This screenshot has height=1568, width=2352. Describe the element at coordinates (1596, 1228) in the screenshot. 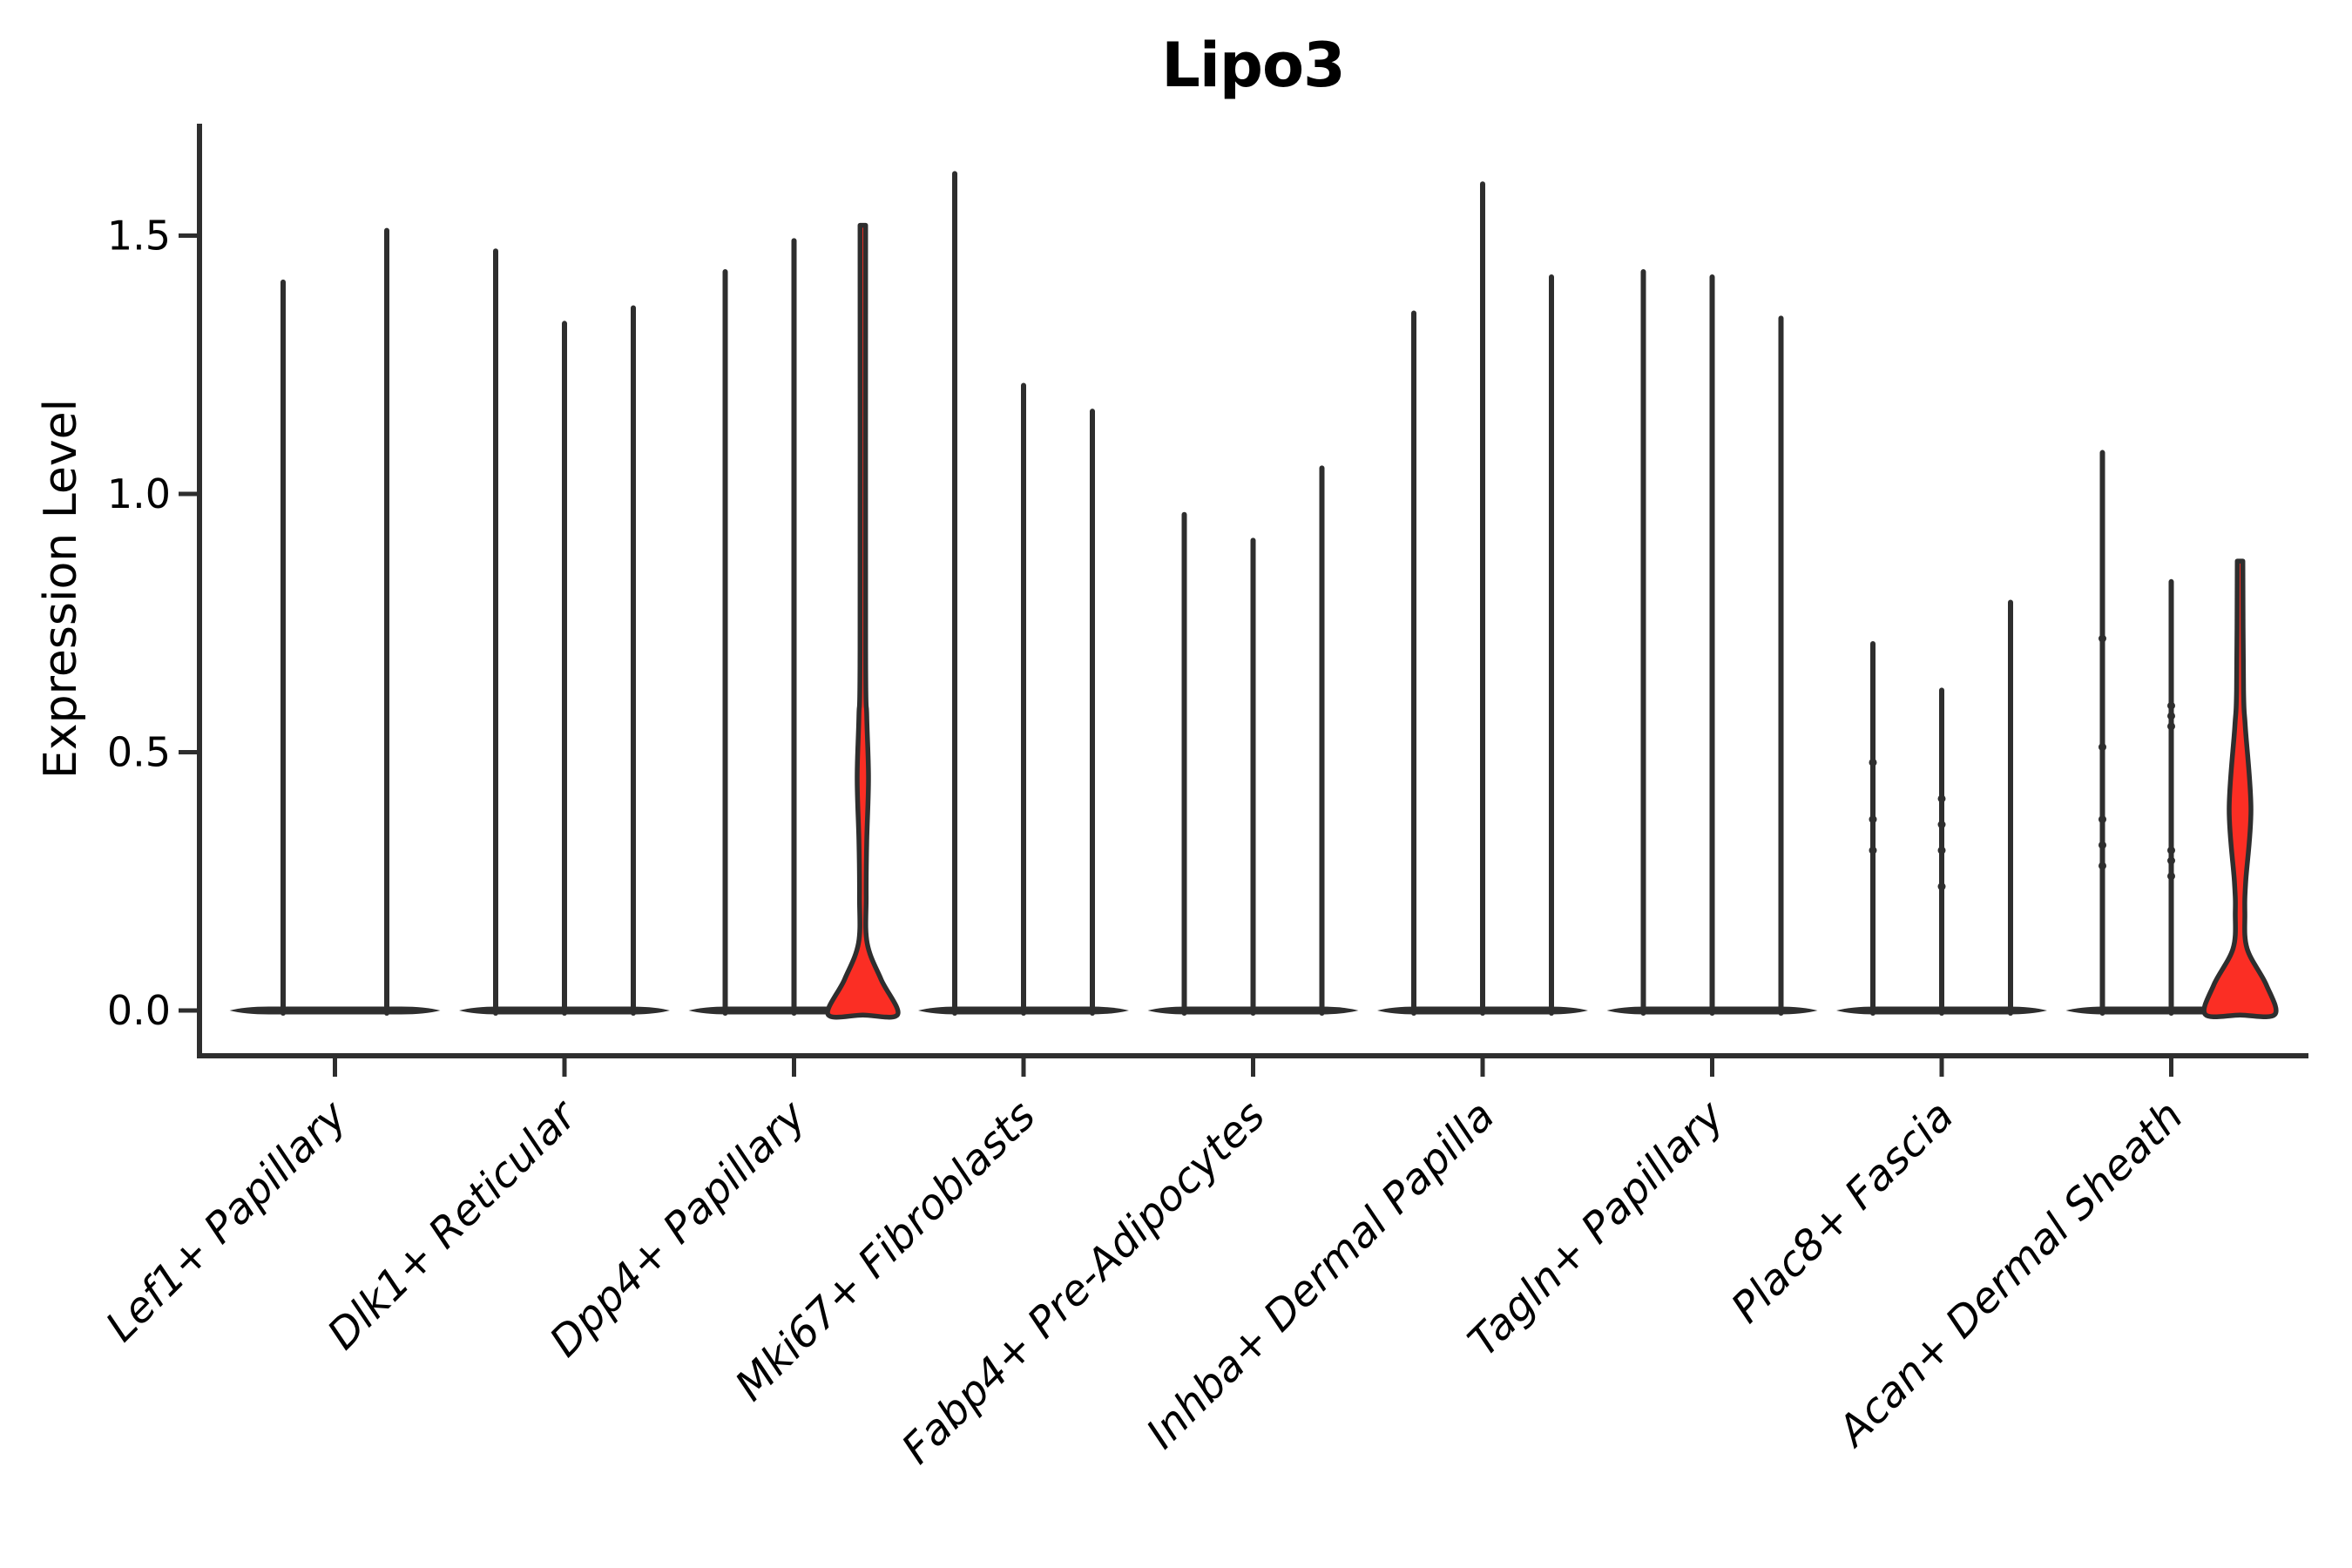

I see `x-tick-label: Tagln+ Papillary` at that location.